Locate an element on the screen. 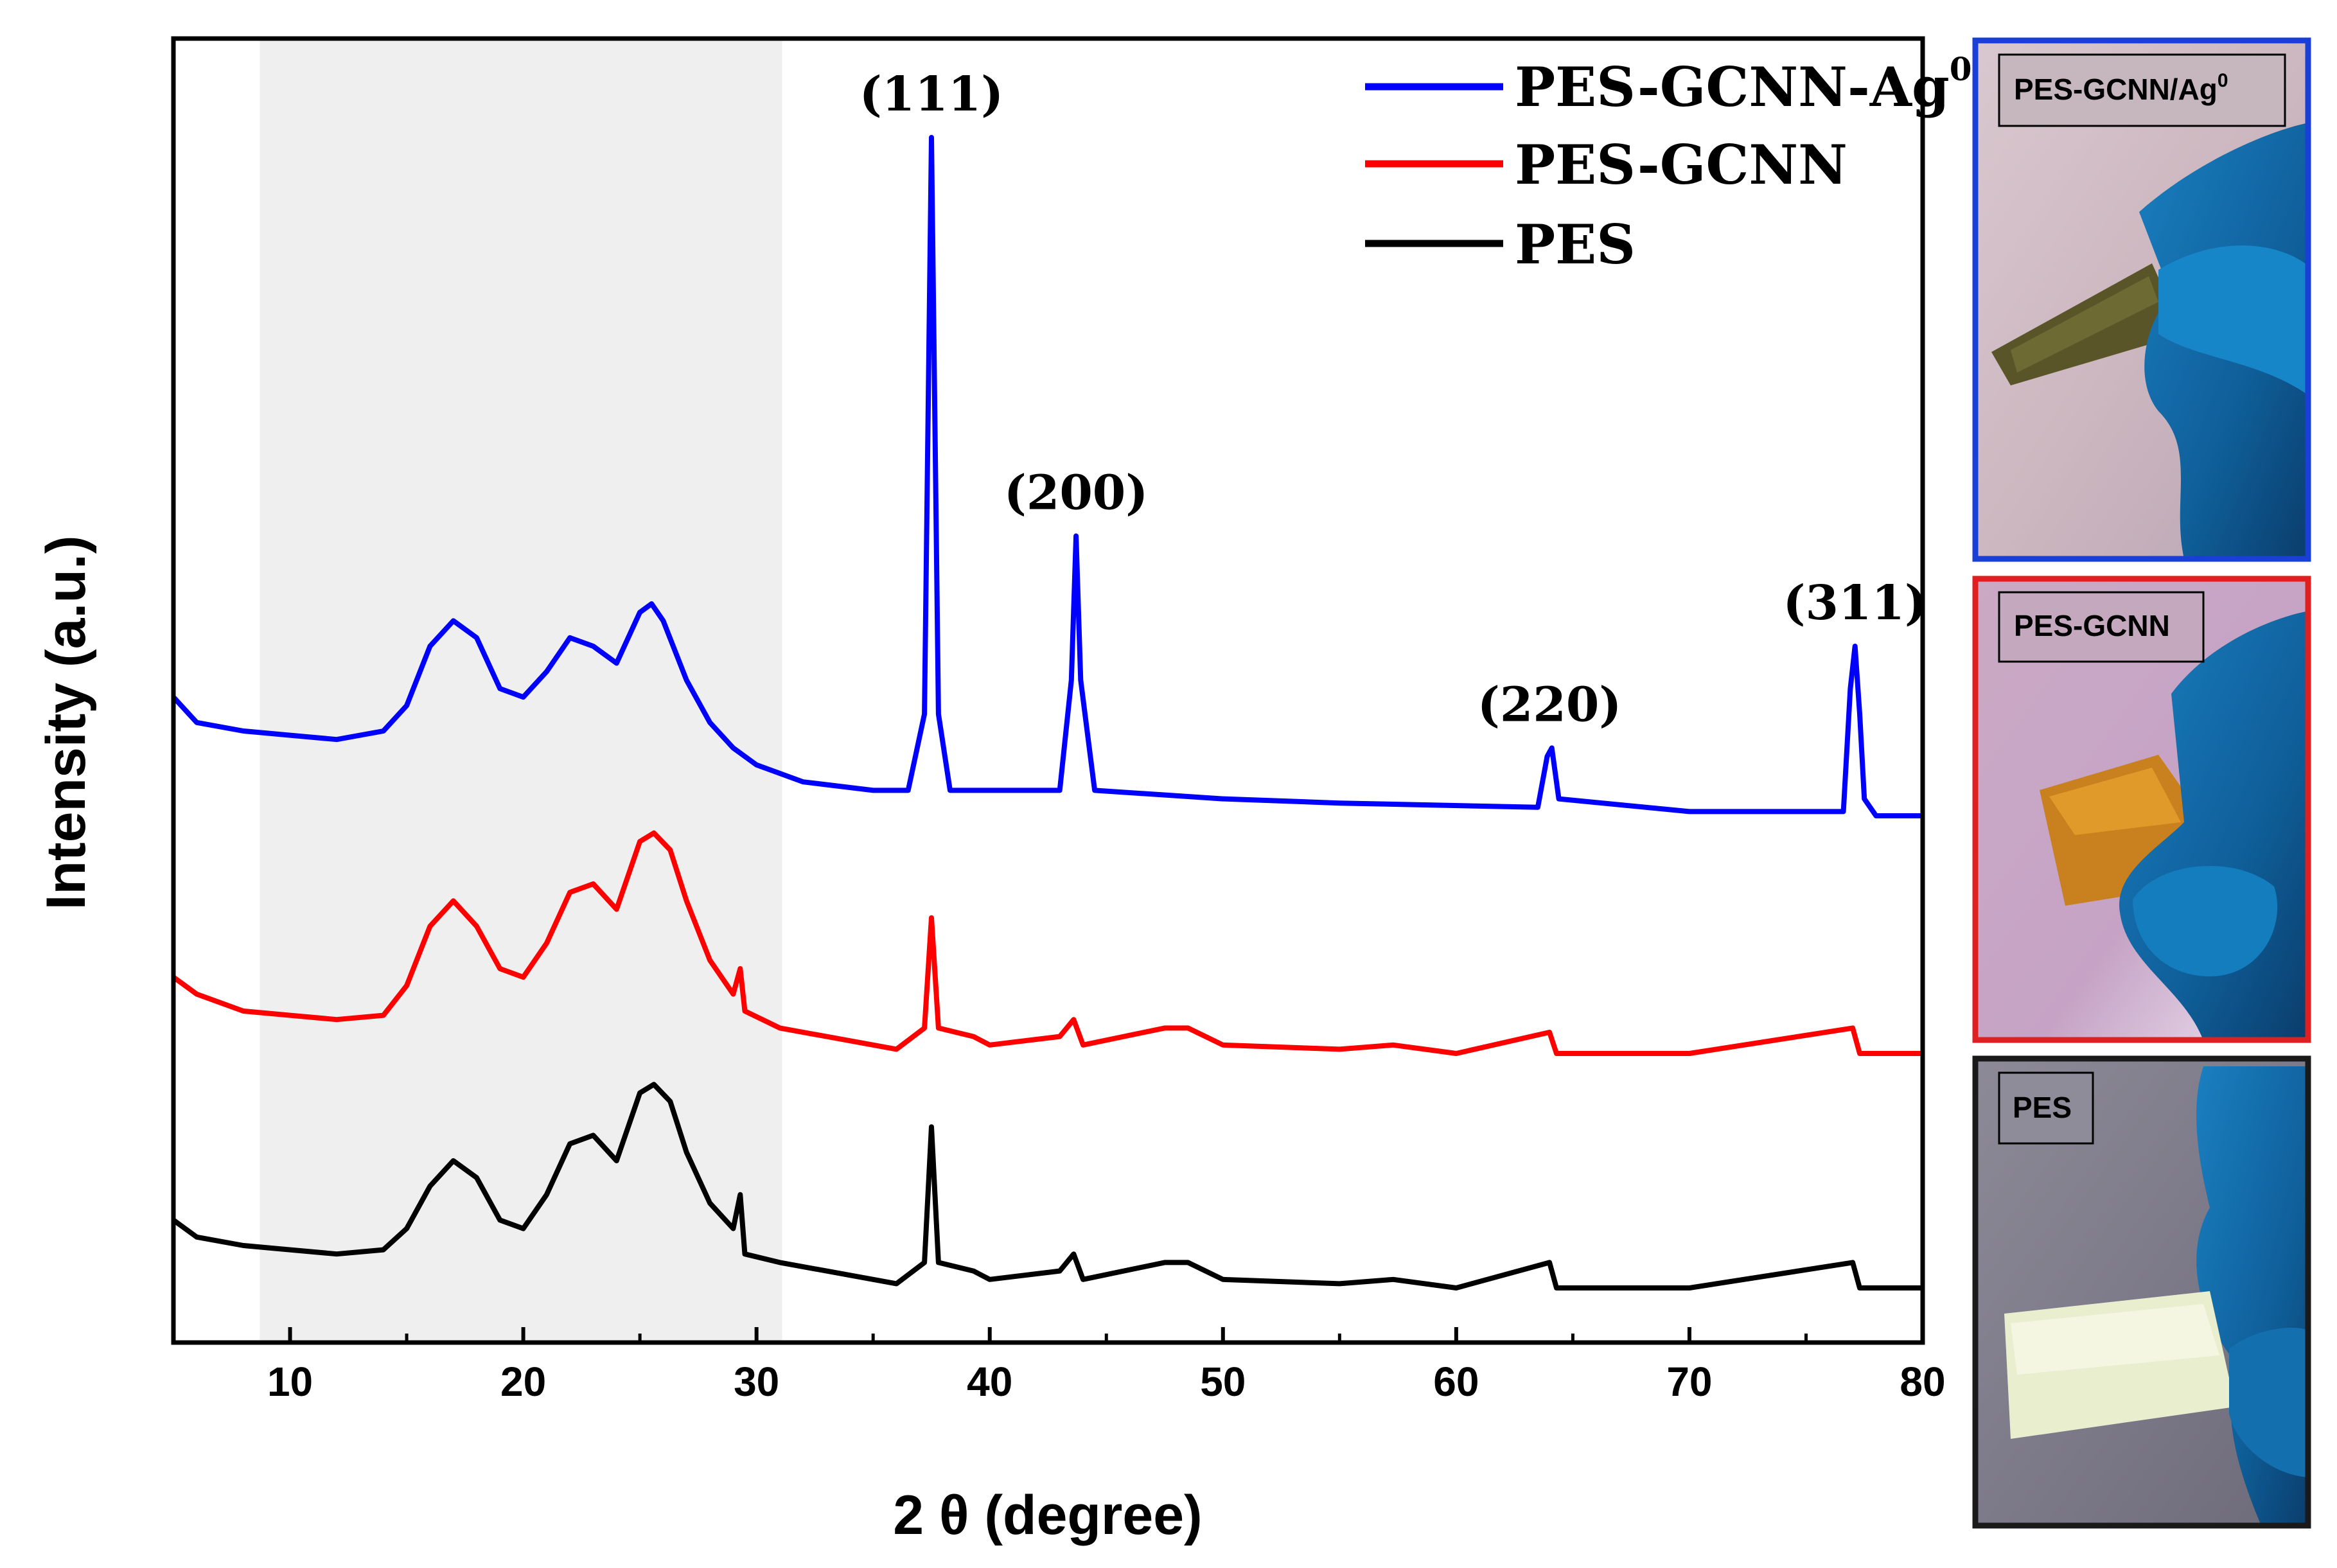 The width and height of the screenshot is (2337, 1568). legend-label-pes-gcnn-ag: PES-GCNN-Ag0 is located at coordinates (1743, 84).